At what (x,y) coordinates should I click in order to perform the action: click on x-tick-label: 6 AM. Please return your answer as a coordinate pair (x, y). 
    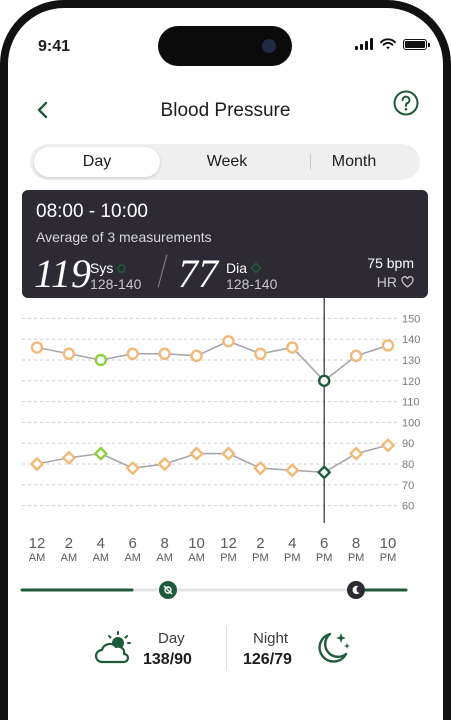
    Looking at the image, I should click on (133, 550).